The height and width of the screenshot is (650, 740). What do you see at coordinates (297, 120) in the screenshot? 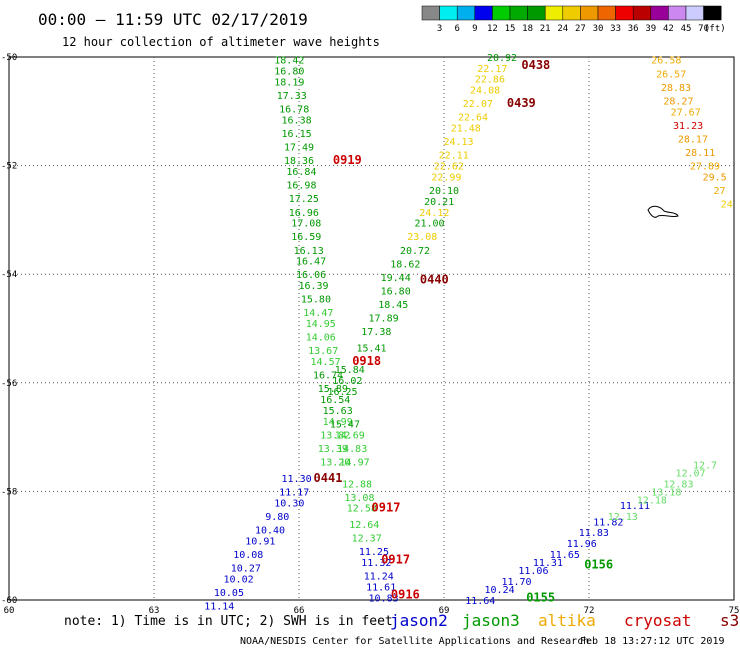
I see `wave-height-label: 16.38` at bounding box center [297, 120].